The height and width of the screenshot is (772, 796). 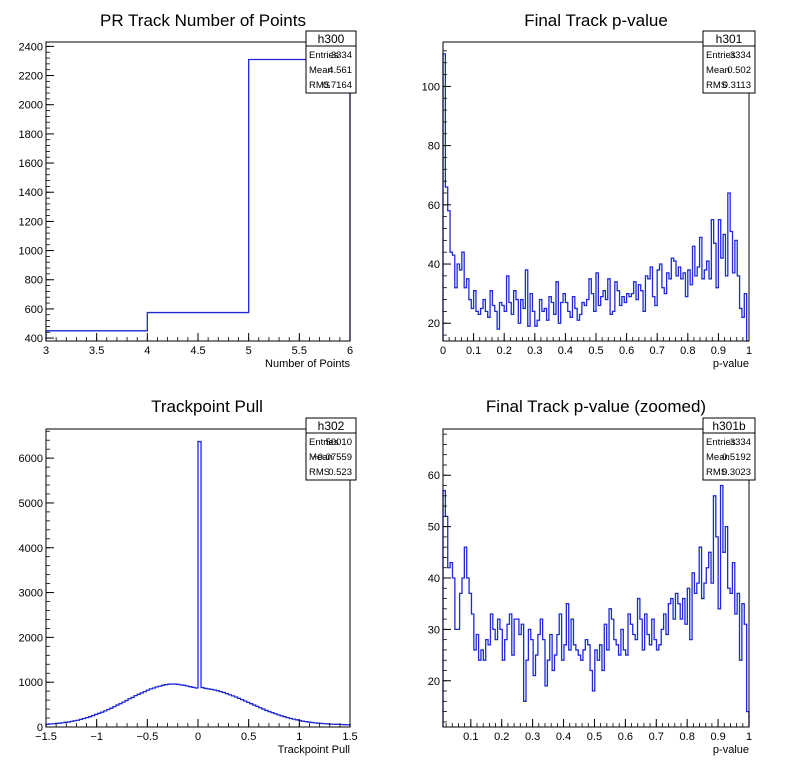 What do you see at coordinates (34, 310) in the screenshot?
I see `y-tick-label: 600` at bounding box center [34, 310].